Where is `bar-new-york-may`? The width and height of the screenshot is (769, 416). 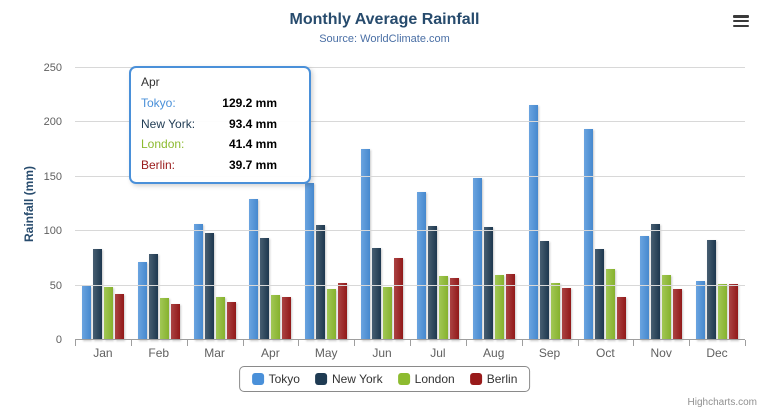 bar-new-york-may is located at coordinates (321, 282).